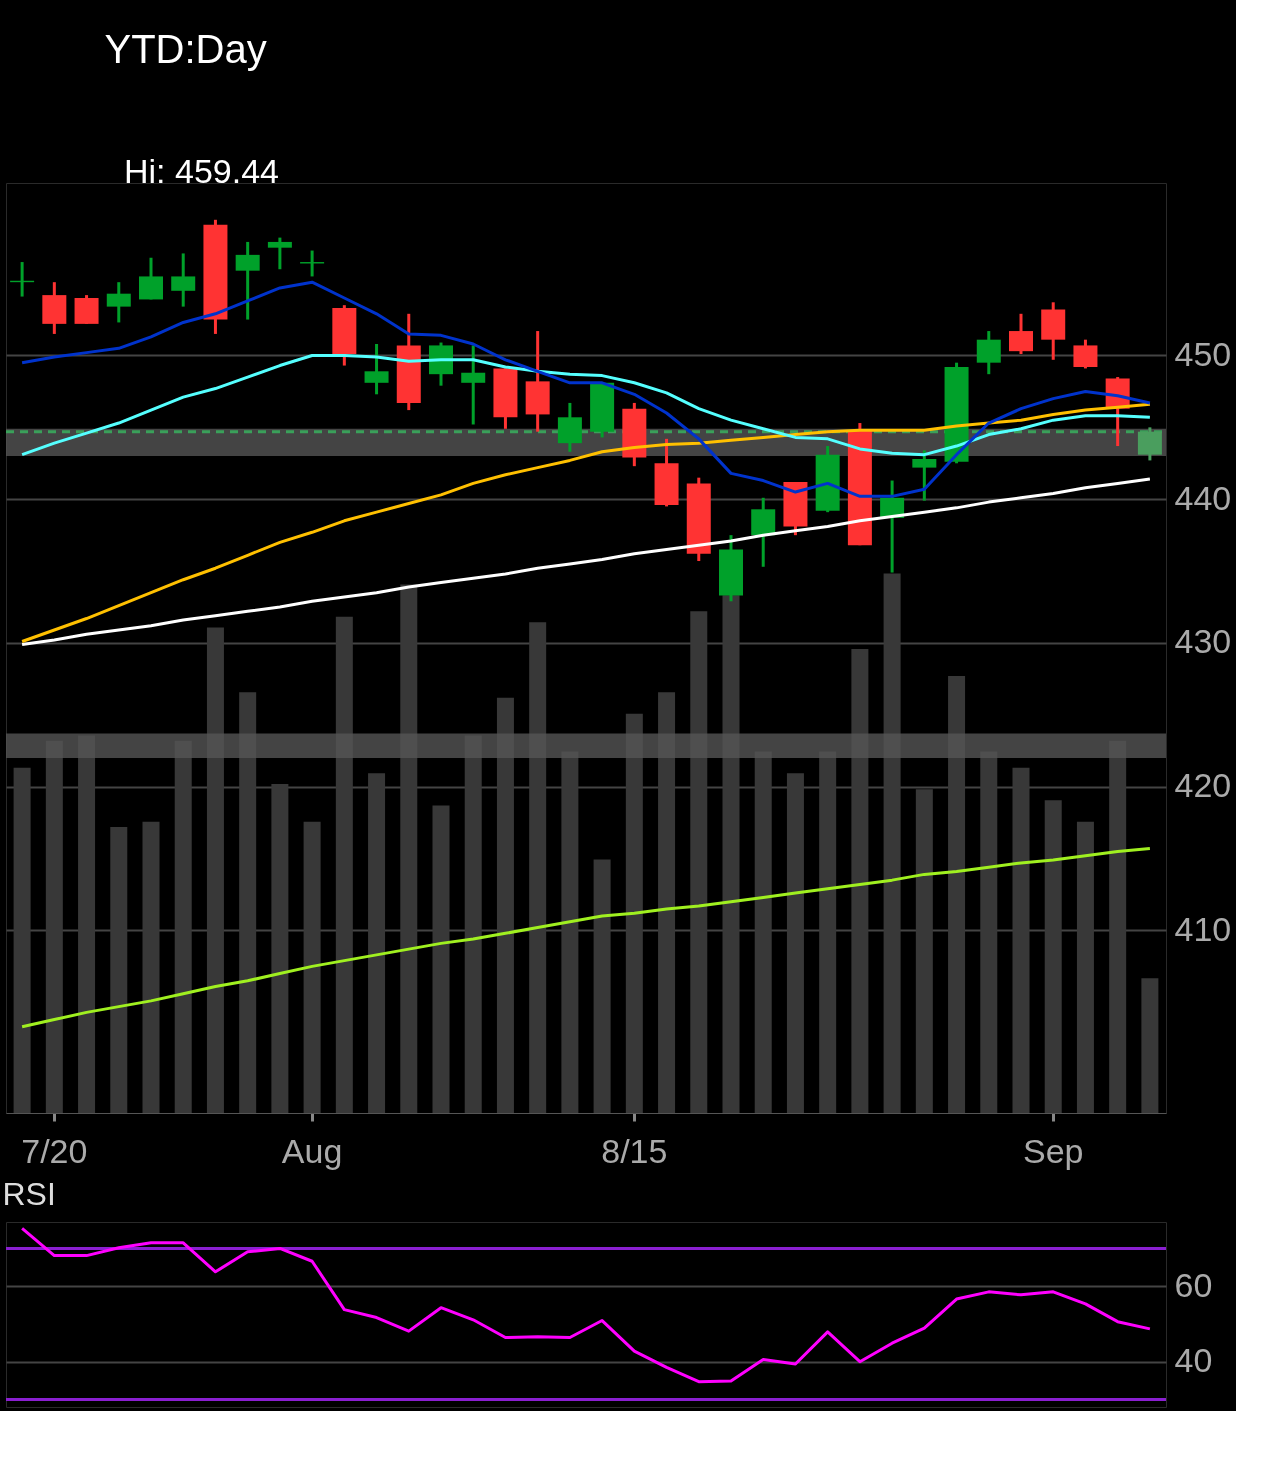 The image size is (1284, 1475). What do you see at coordinates (1203, 497) in the screenshot?
I see `y-tick-label: 440` at bounding box center [1203, 497].